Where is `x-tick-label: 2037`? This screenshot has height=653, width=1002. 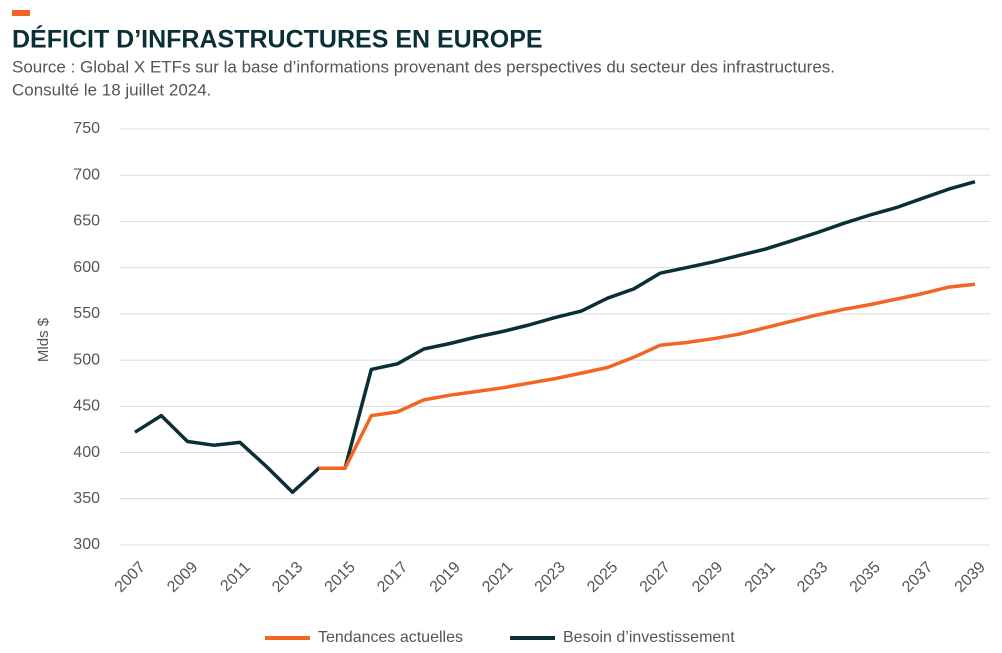 x-tick-label: 2037 is located at coordinates (917, 577).